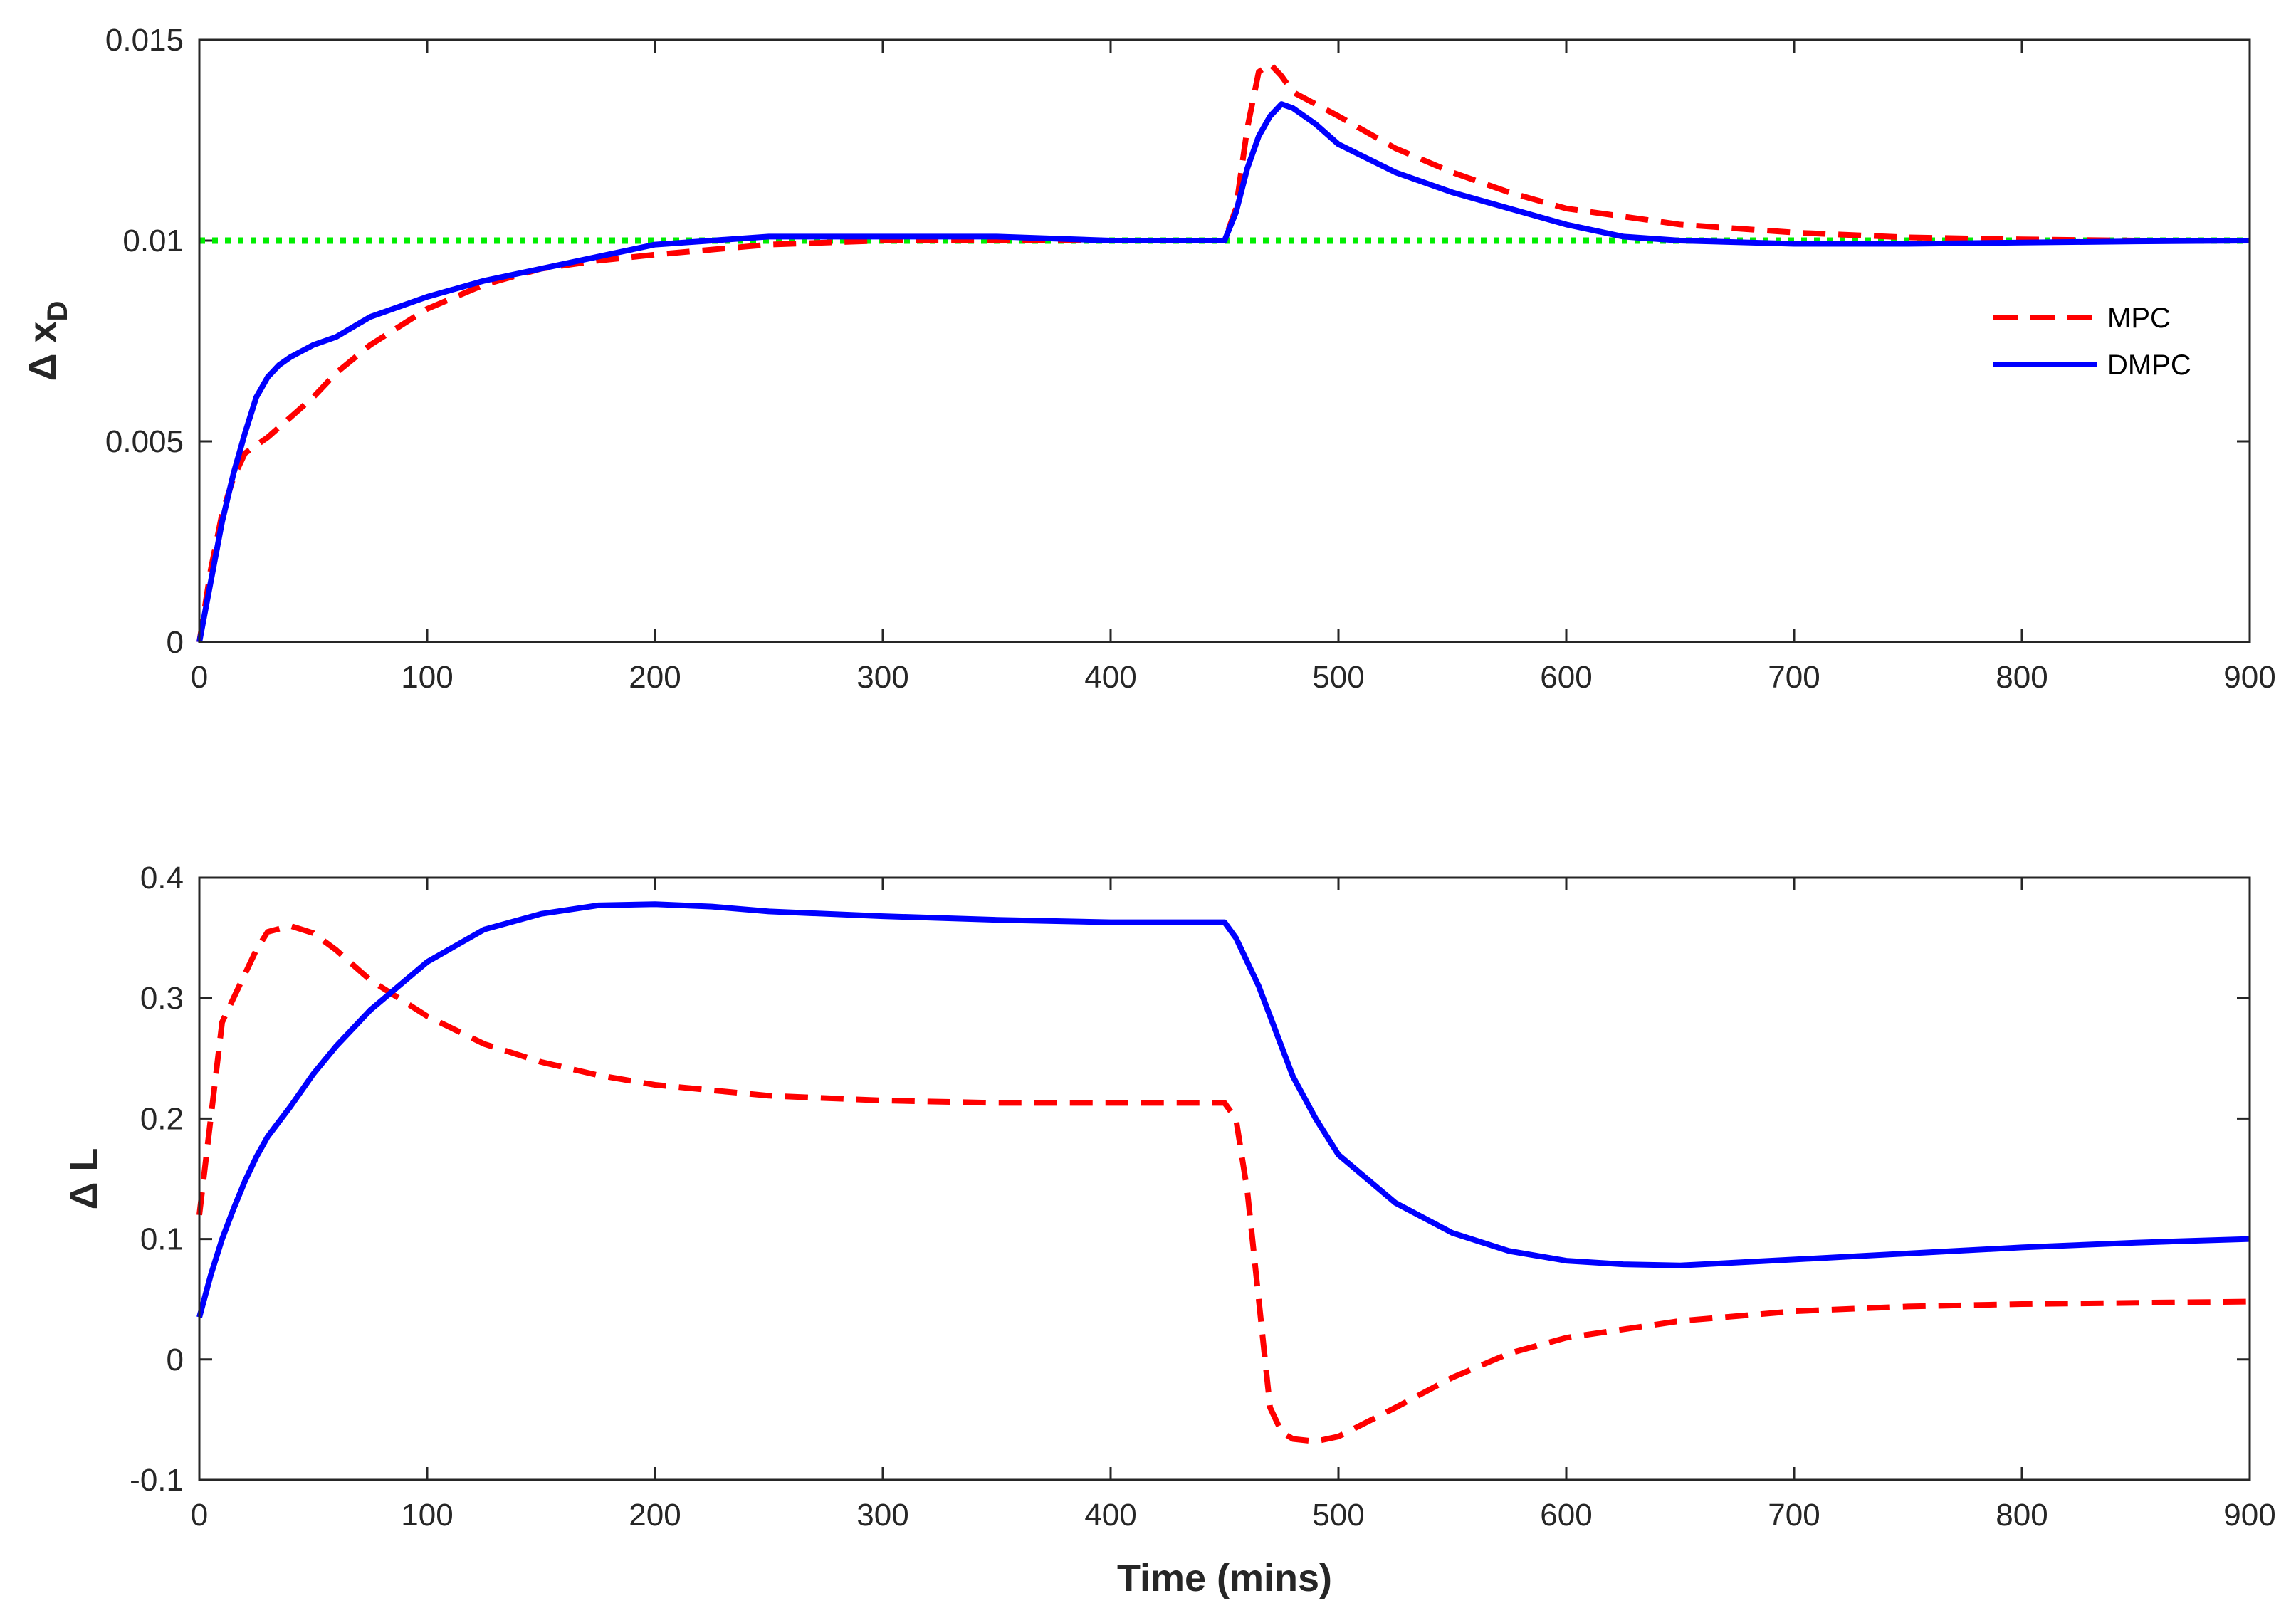 This screenshot has height=1613, width=2296. I want to click on top-x-tick-label: 900, so click(2249, 677).